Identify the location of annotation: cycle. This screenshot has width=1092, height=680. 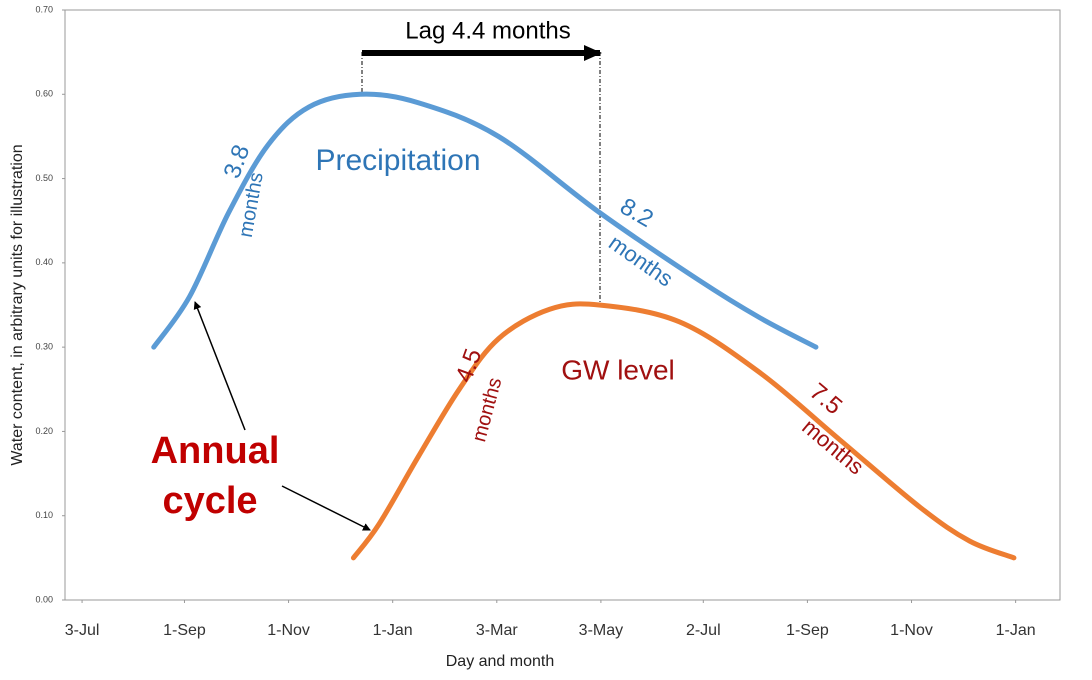
(209, 501).